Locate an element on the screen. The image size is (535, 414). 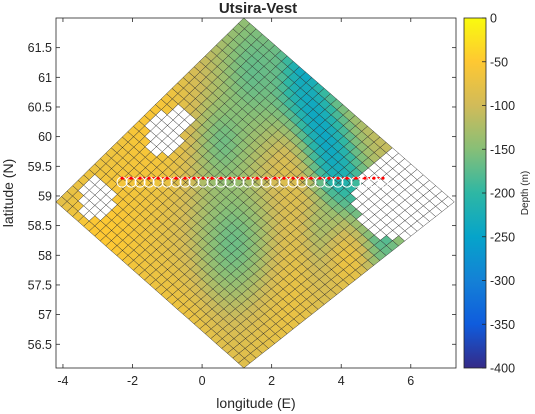
y-tick-label: 59.5 is located at coordinates (40, 167).